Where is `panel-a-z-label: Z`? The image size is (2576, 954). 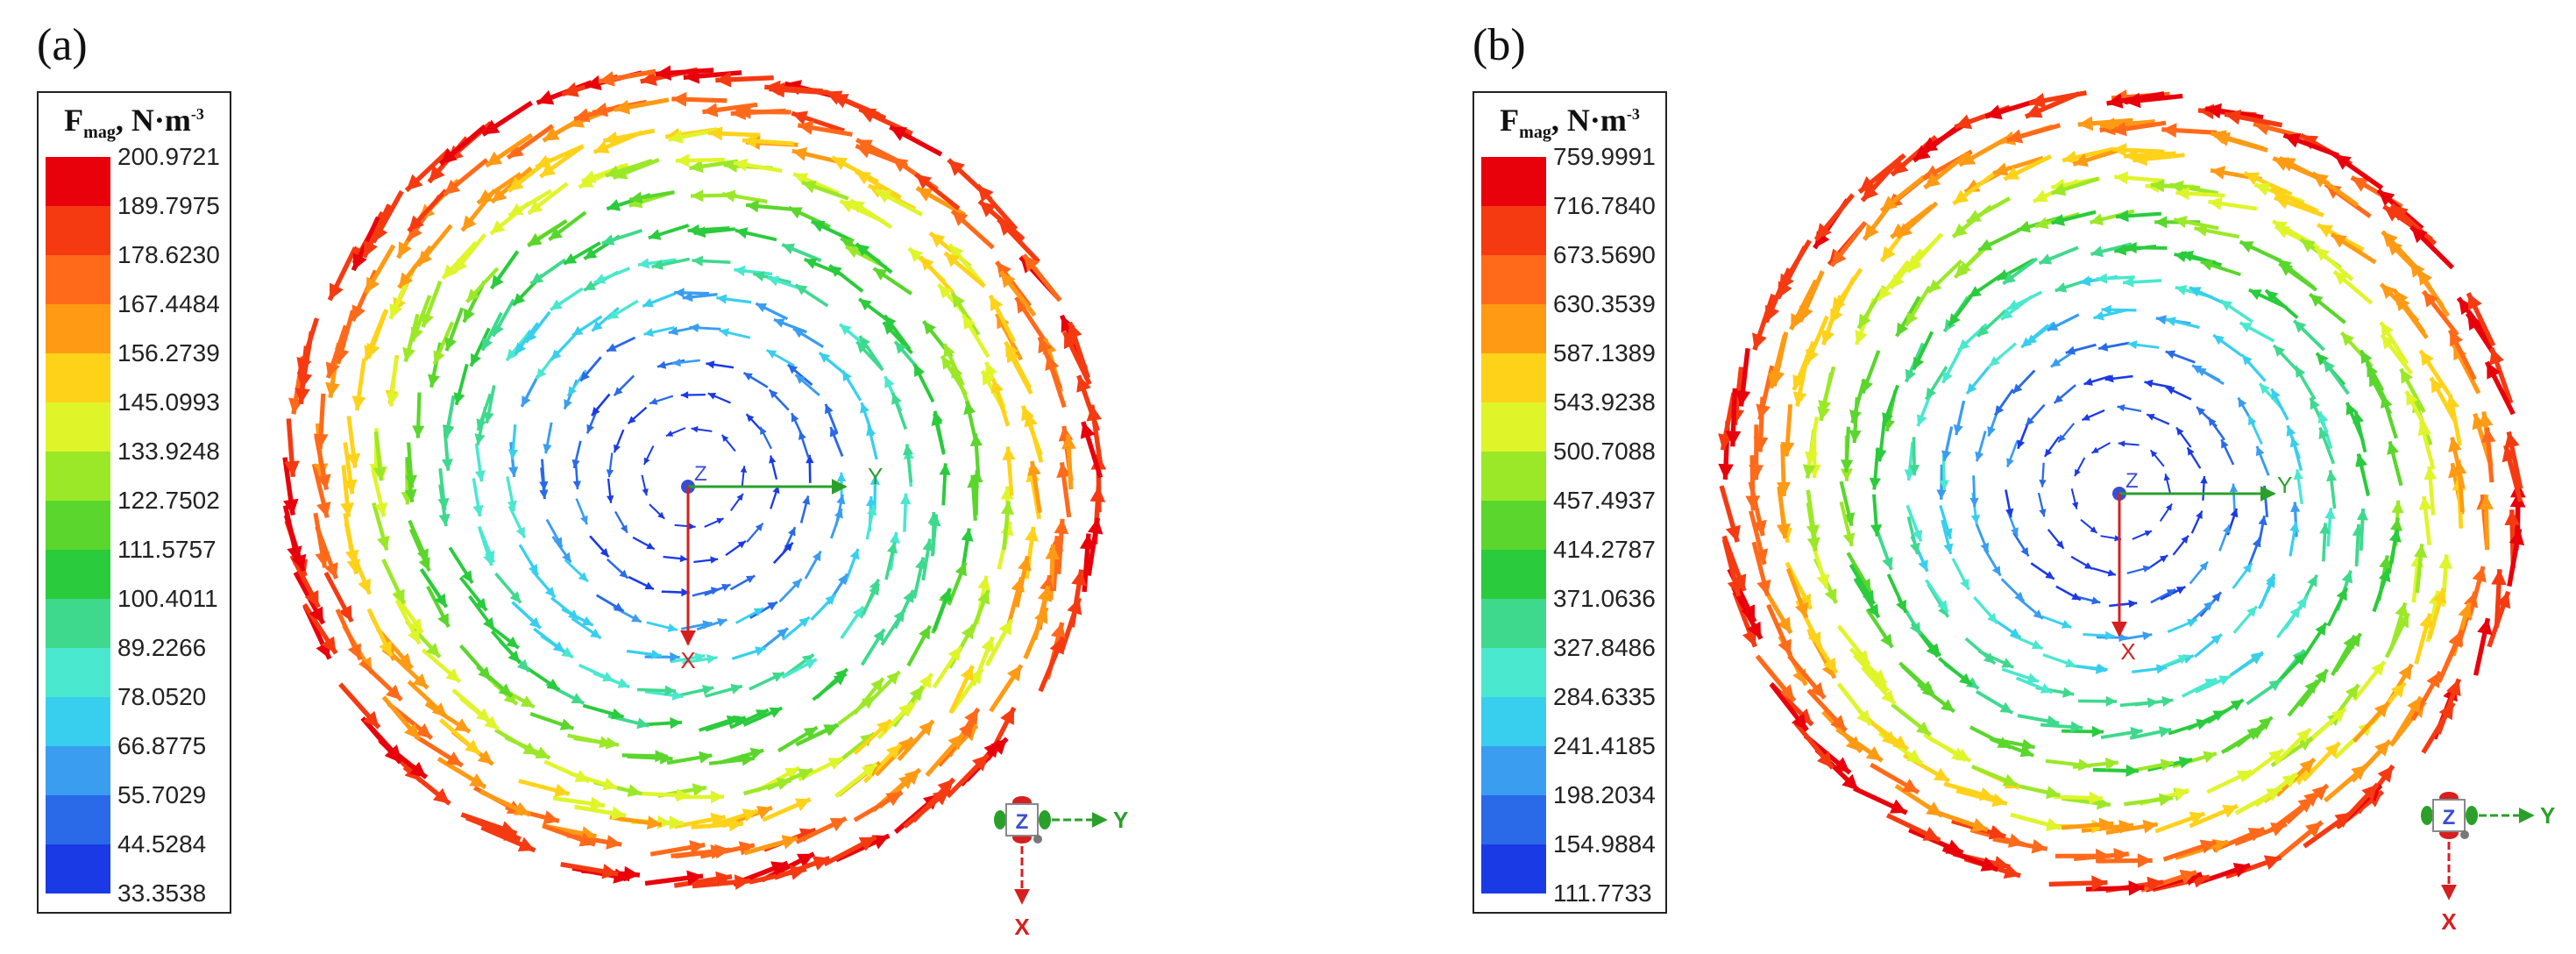 panel-a-z-label: Z is located at coordinates (700, 474).